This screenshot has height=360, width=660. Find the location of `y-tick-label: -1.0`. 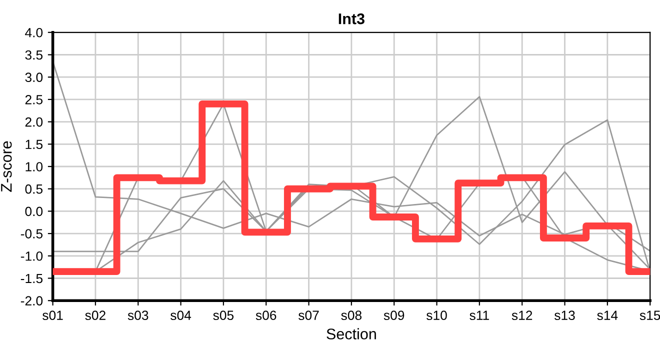

y-tick-label: -1.0 is located at coordinates (31, 256).